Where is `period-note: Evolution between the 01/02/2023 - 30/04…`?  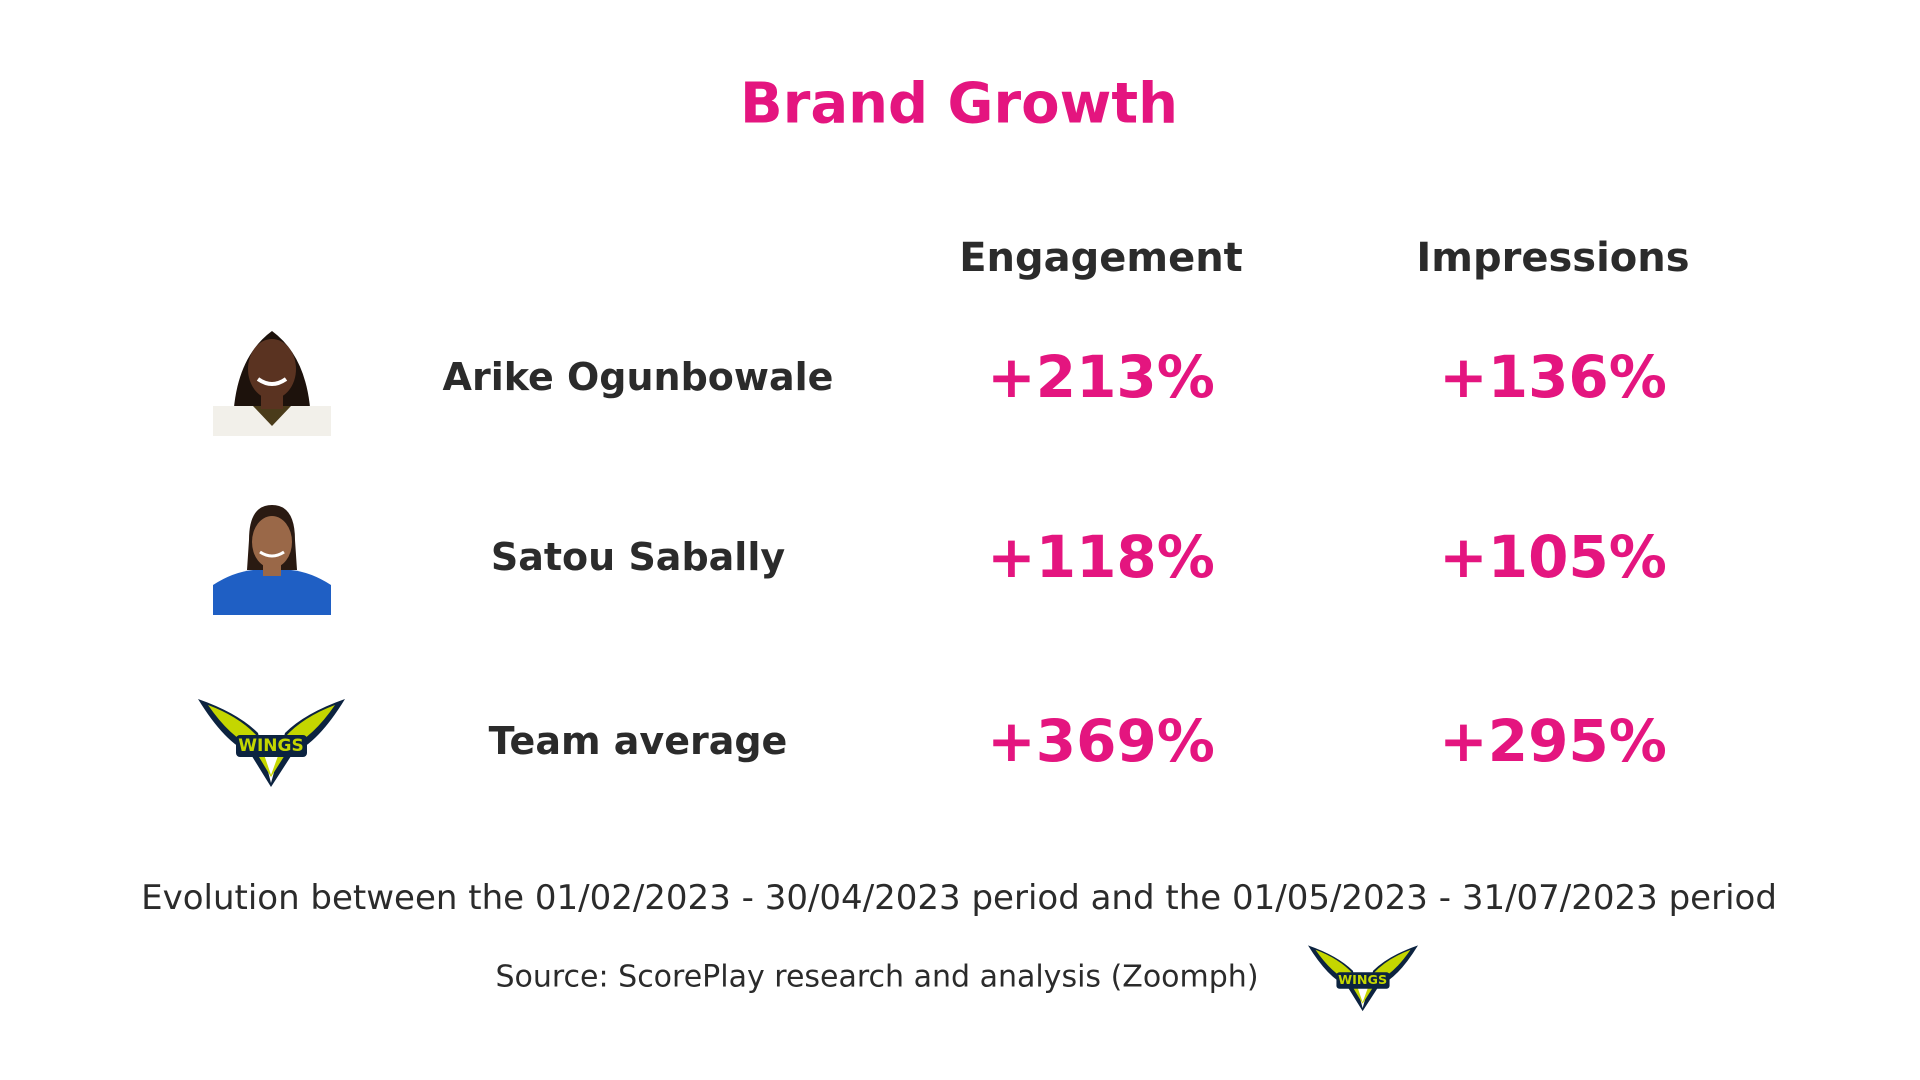 period-note: Evolution between the 01/02/2023 - 30/04… is located at coordinates (959, 898).